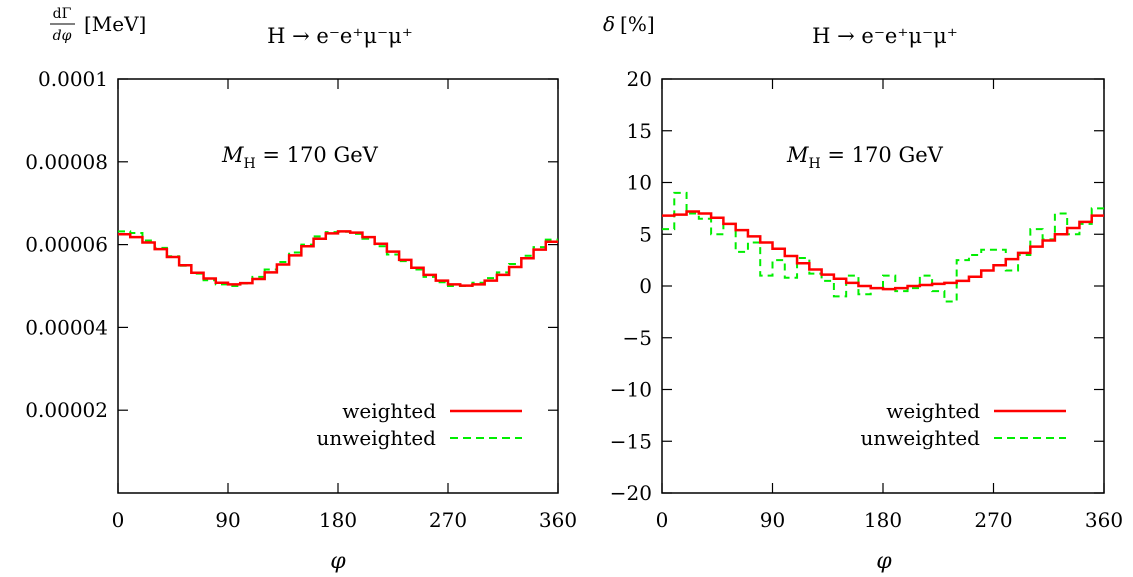 This screenshot has height=577, width=1133. Describe the element at coordinates (1104, 520) in the screenshot. I see `right-xtick-label: 360` at that location.